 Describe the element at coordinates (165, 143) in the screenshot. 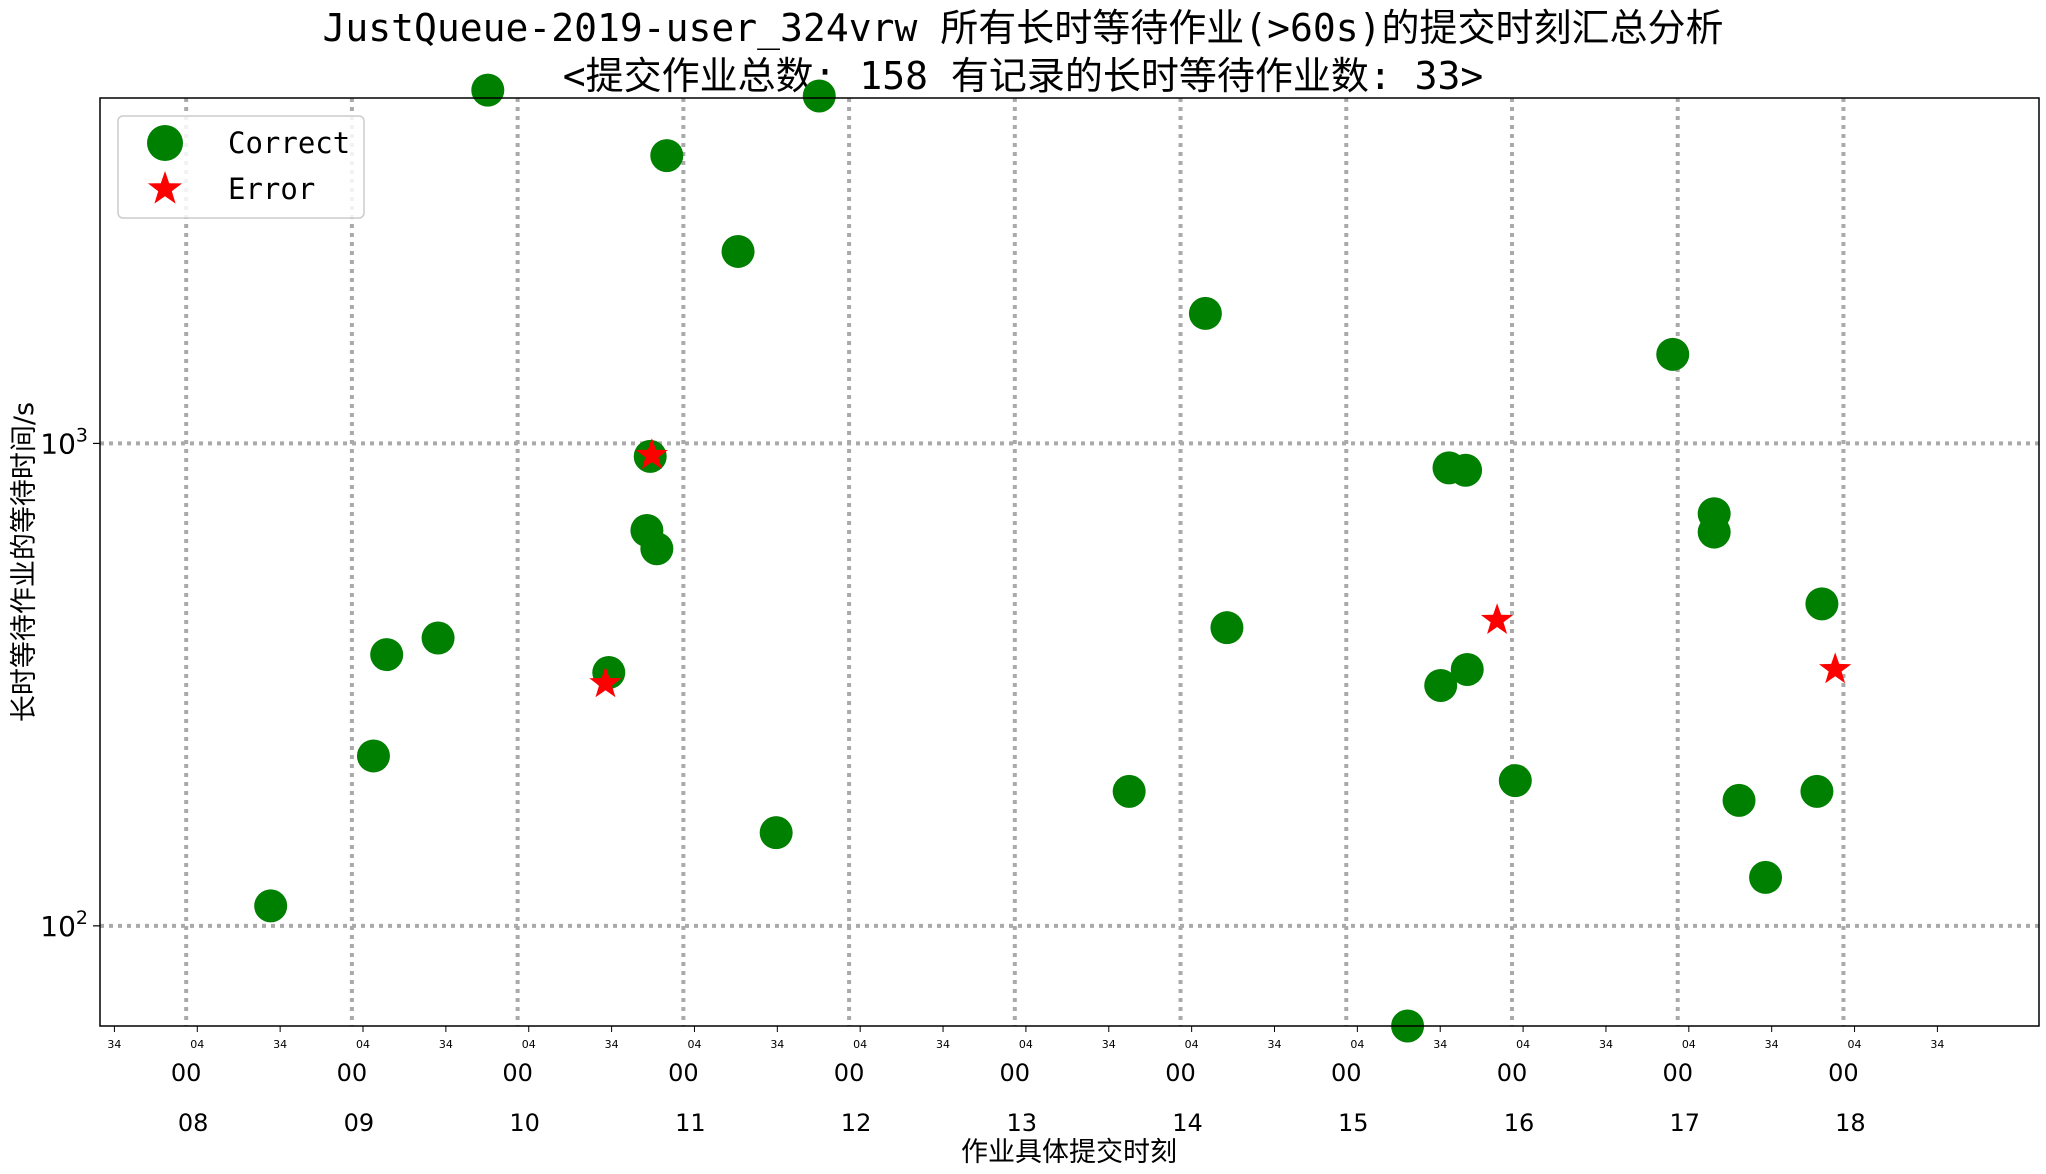

I see `legend-correct-marker` at that location.